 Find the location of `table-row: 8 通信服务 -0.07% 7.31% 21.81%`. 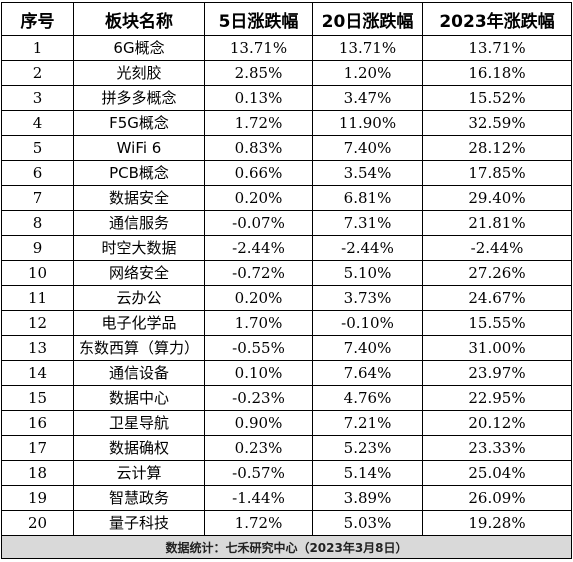

table-row: 8 通信服务 -0.07% 7.31% 21.81% is located at coordinates (286, 223).